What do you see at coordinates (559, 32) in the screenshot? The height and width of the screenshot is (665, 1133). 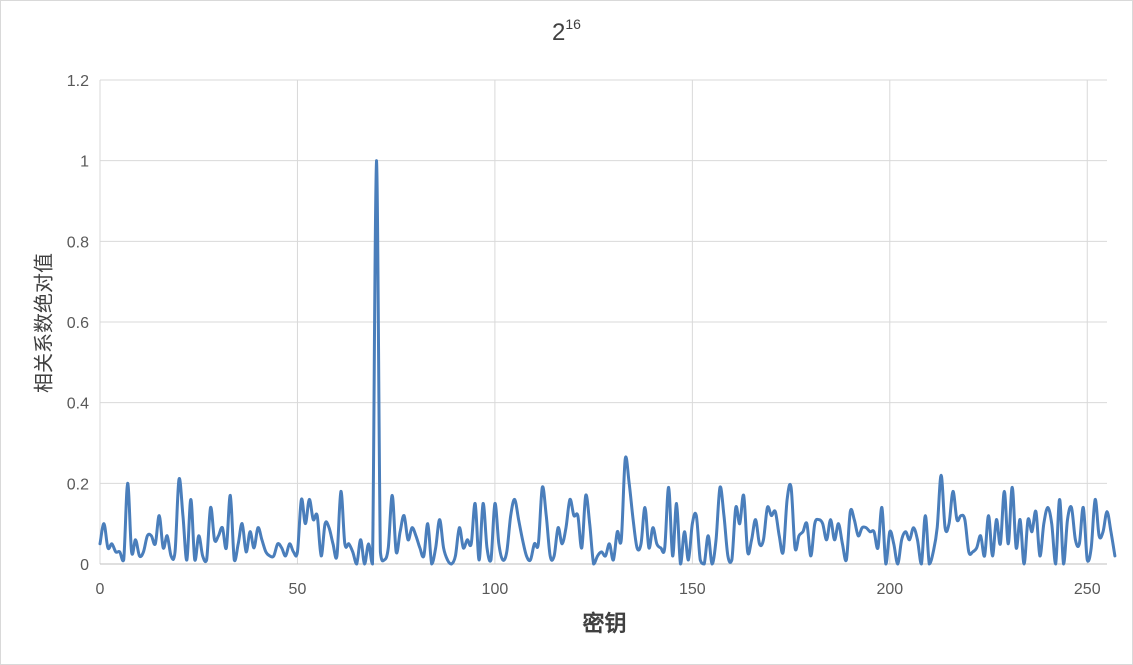 I see `chart-title-base: 2` at bounding box center [559, 32].